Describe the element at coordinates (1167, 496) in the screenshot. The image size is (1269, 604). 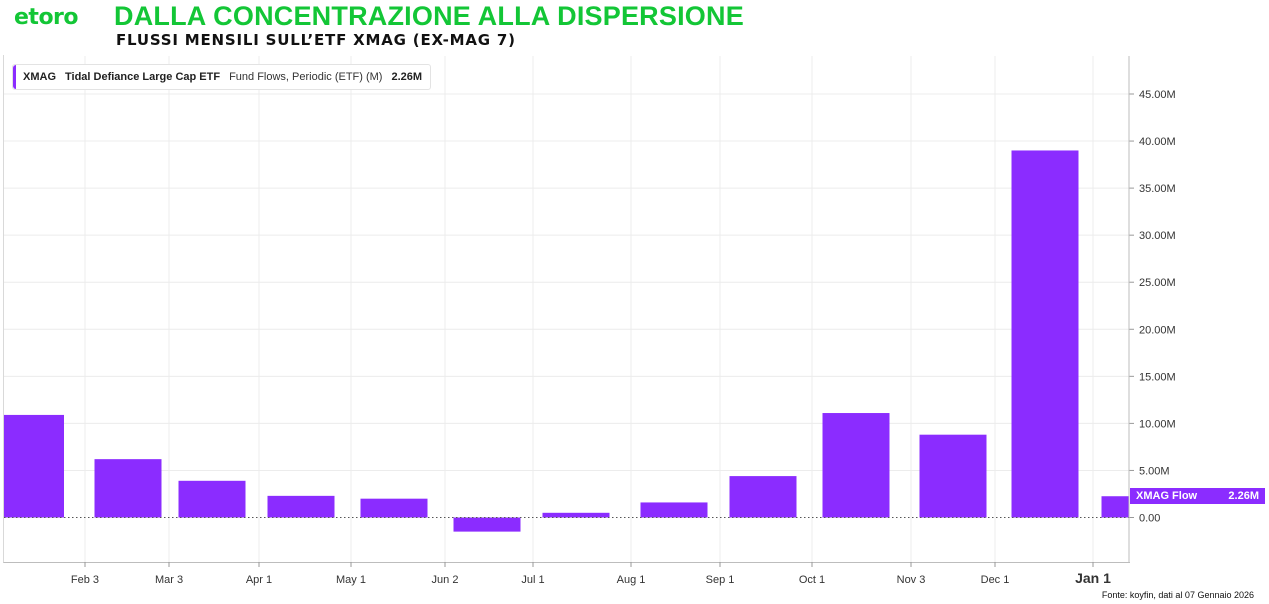
I see `last-value-label: XMAG Flow` at that location.